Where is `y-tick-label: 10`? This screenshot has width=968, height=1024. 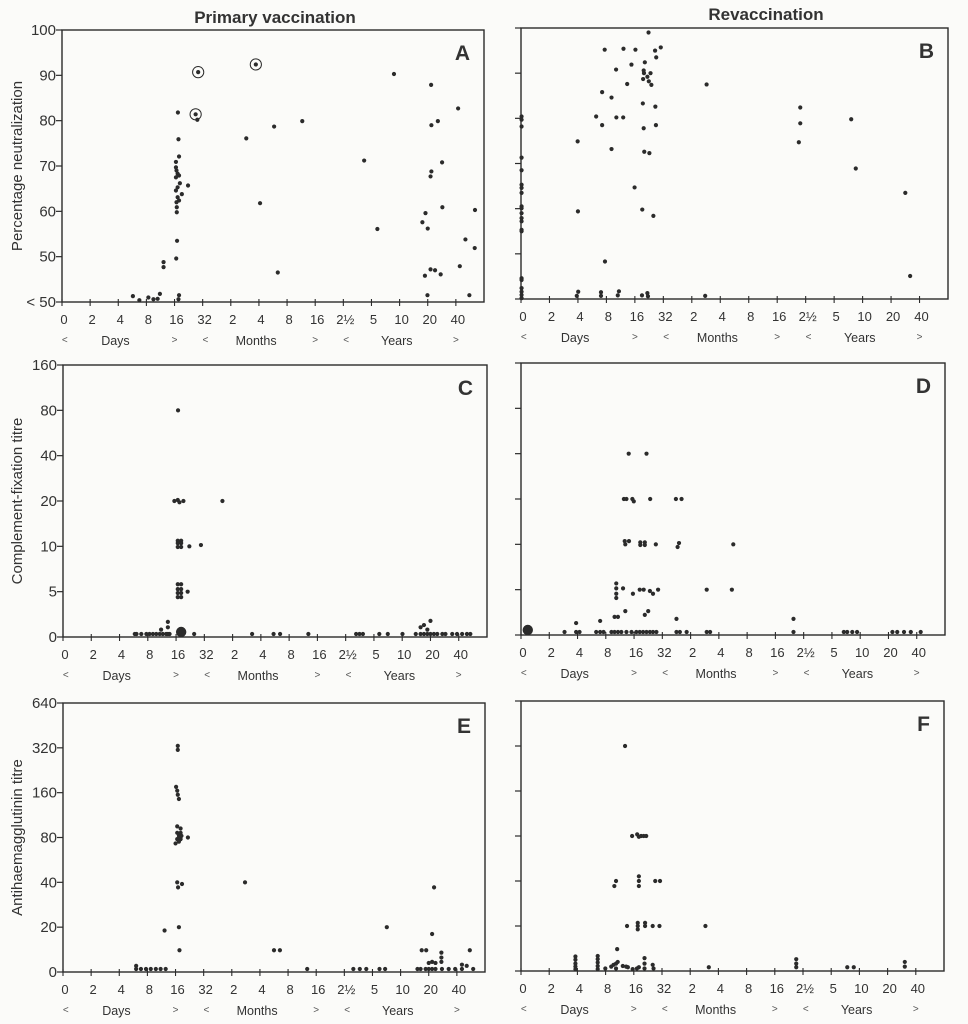 y-tick-label: 10 is located at coordinates (48, 546).